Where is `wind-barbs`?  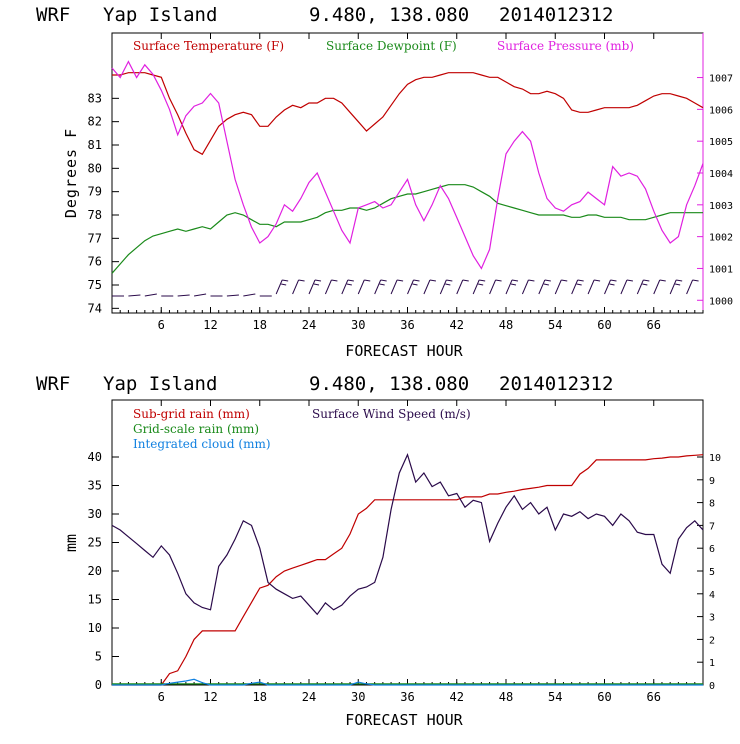
wind-barbs is located at coordinates (405, 288).